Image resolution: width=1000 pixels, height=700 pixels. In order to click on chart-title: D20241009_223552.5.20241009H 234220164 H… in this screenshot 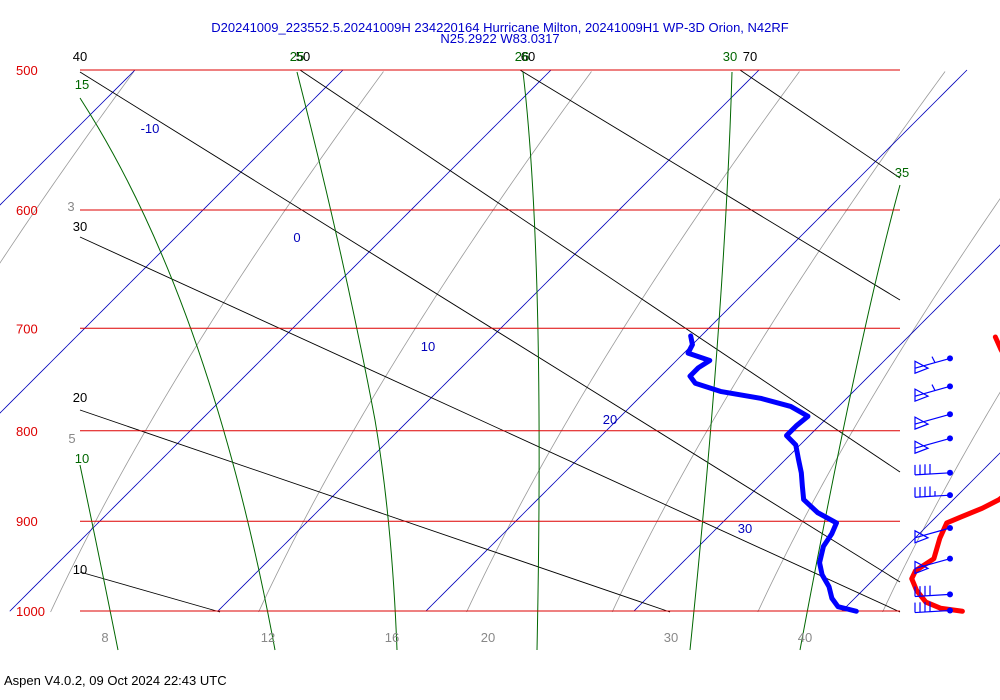, I will do `click(500, 27)`.